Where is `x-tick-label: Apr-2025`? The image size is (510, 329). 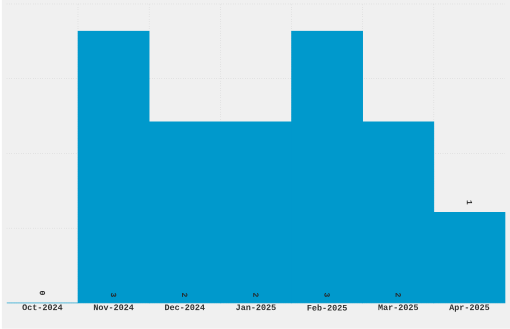
x-tick-label: Apr-2025 is located at coordinates (469, 308).